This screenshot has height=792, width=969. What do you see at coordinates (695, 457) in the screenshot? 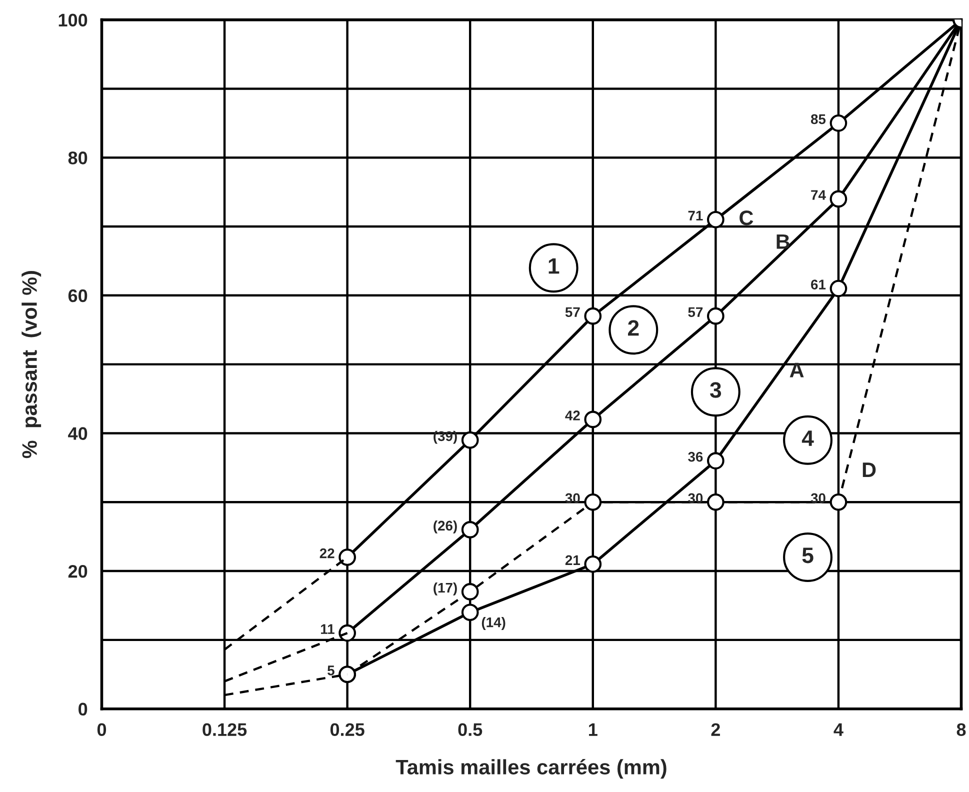
I see `data-label: 36` at bounding box center [695, 457].